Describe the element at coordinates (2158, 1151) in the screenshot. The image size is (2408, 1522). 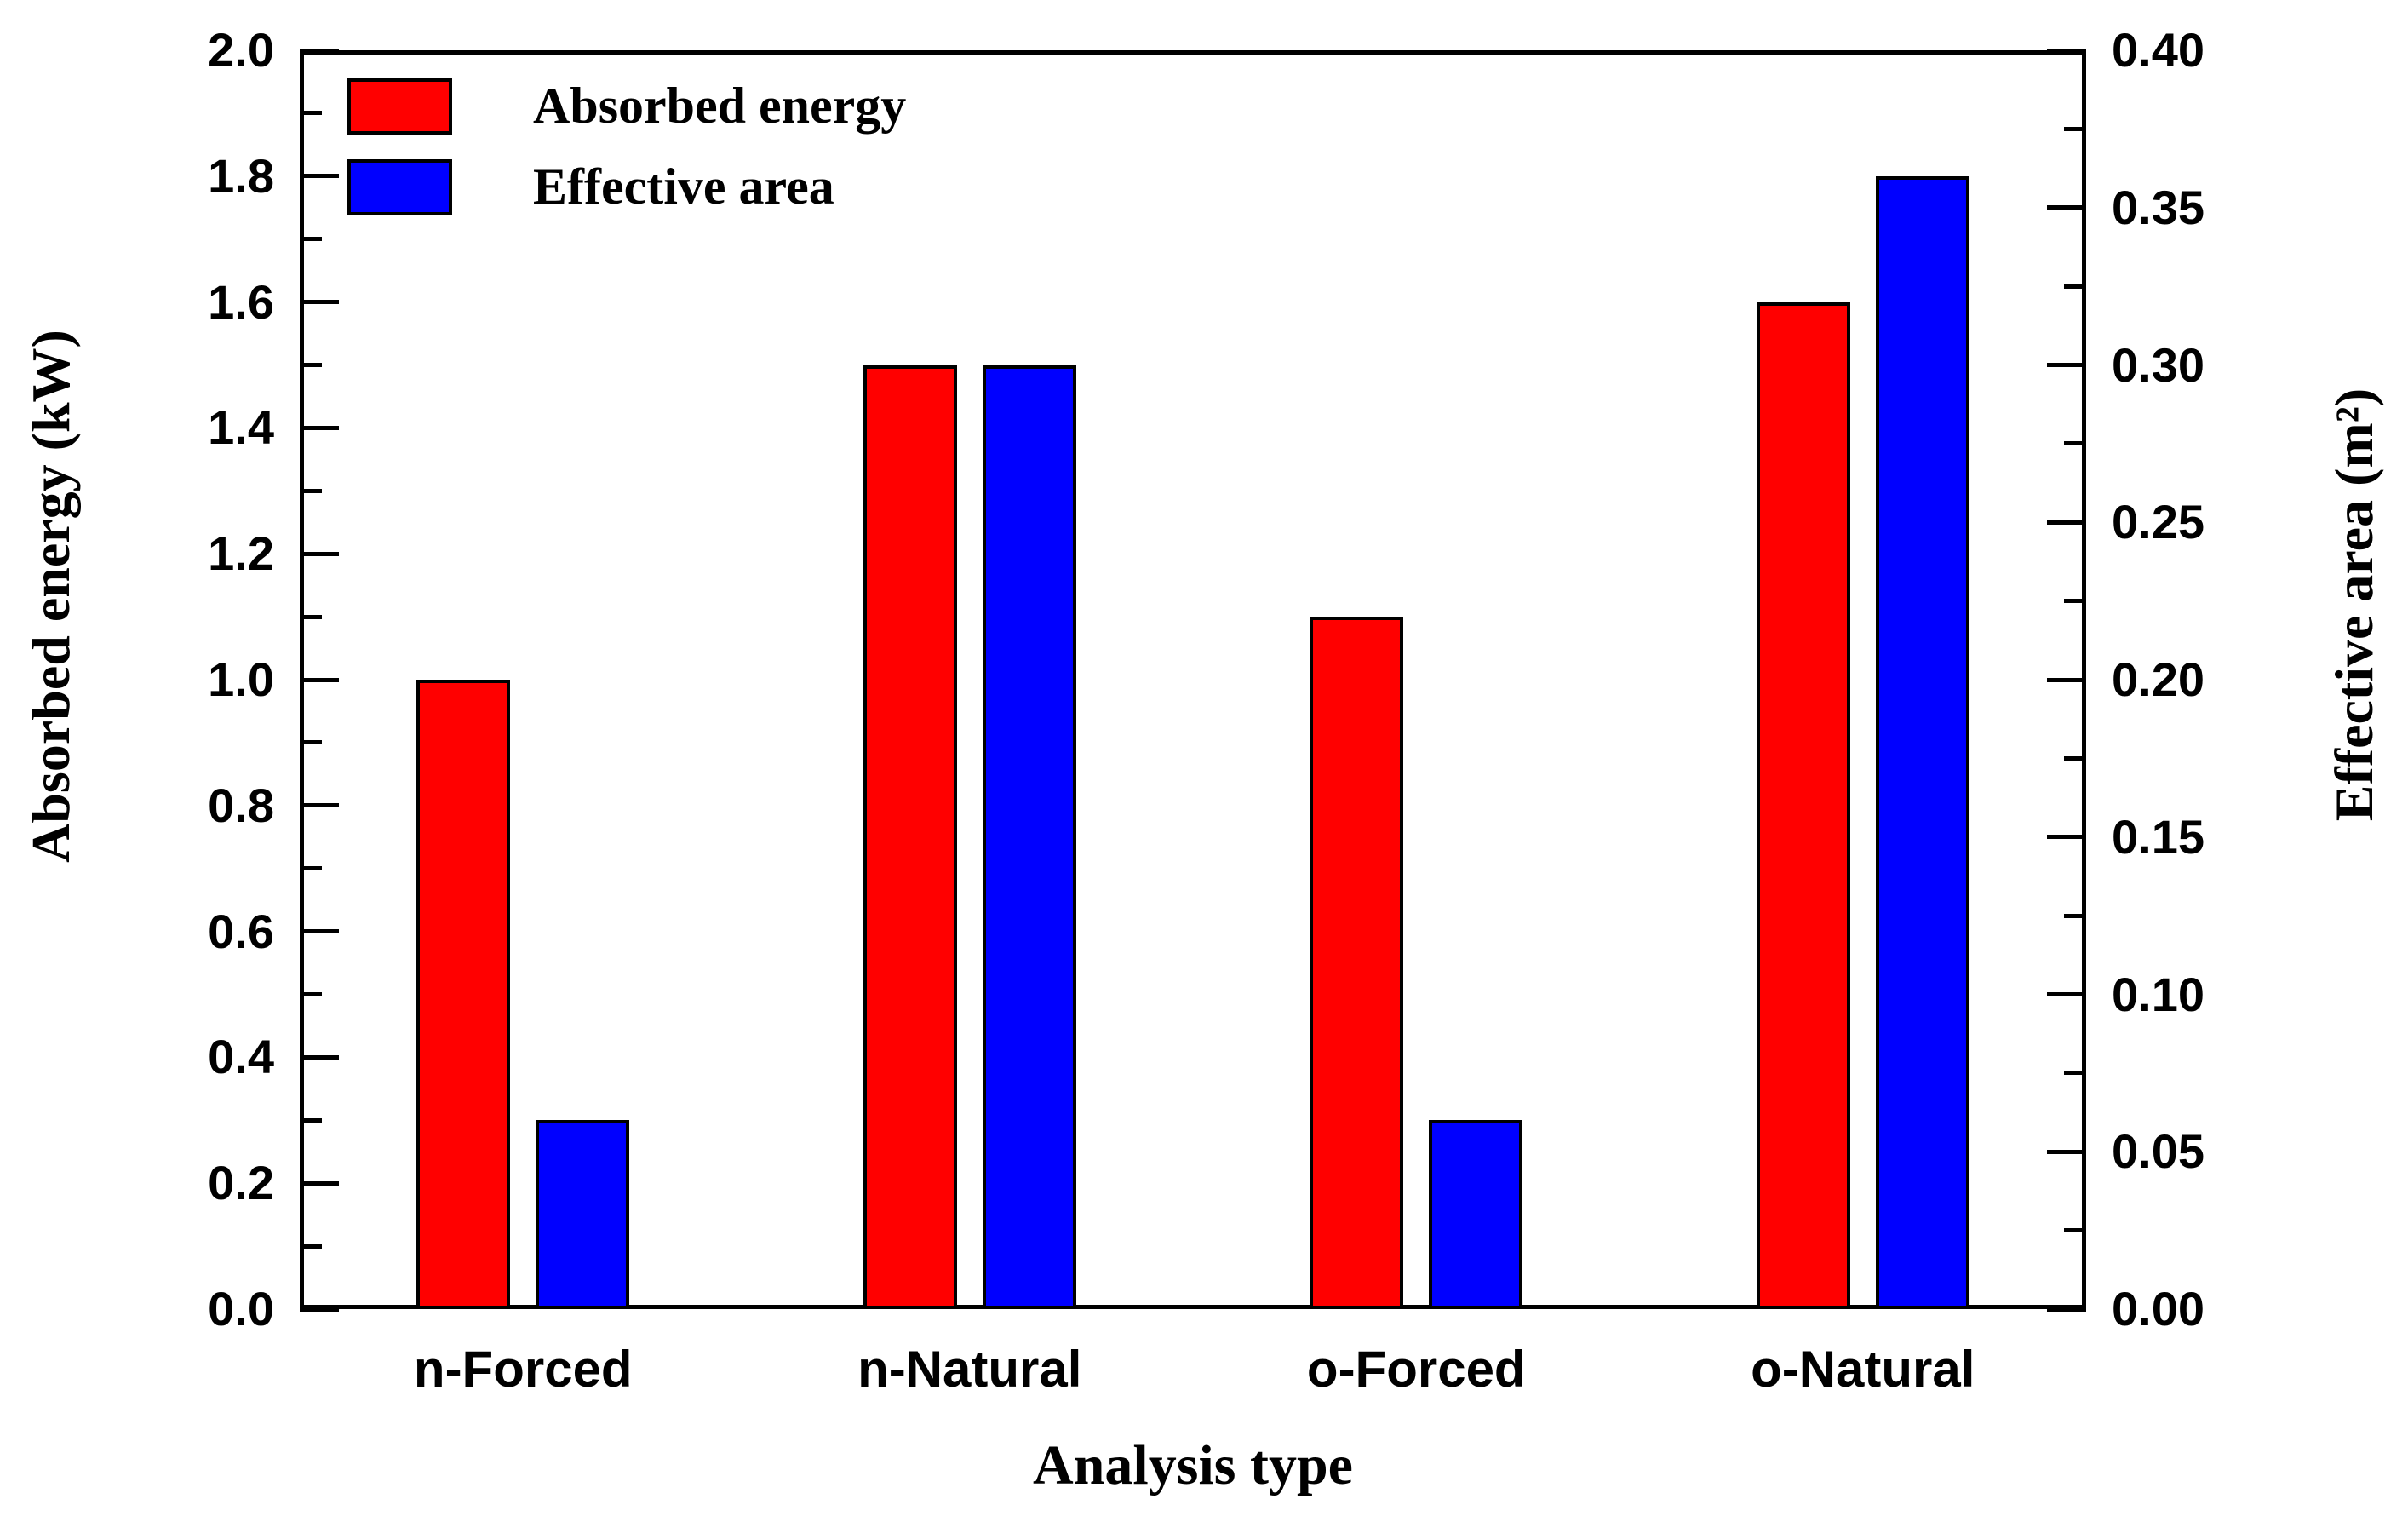
I see `right-axis-tick-label: 0.05` at that location.